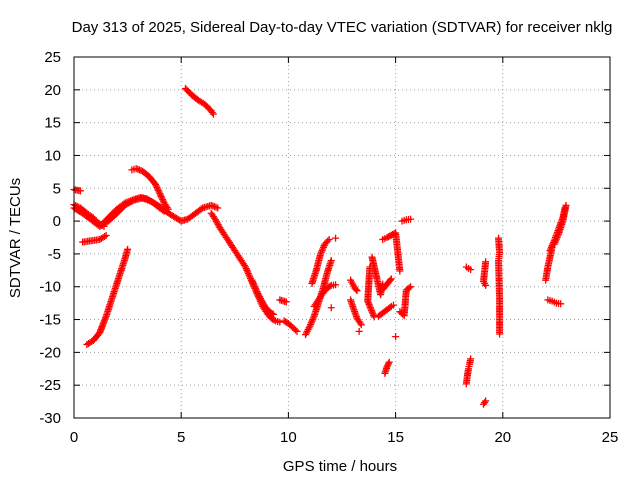  Describe the element at coordinates (50, 352) in the screenshot. I see `y-tick-label: -20` at that location.